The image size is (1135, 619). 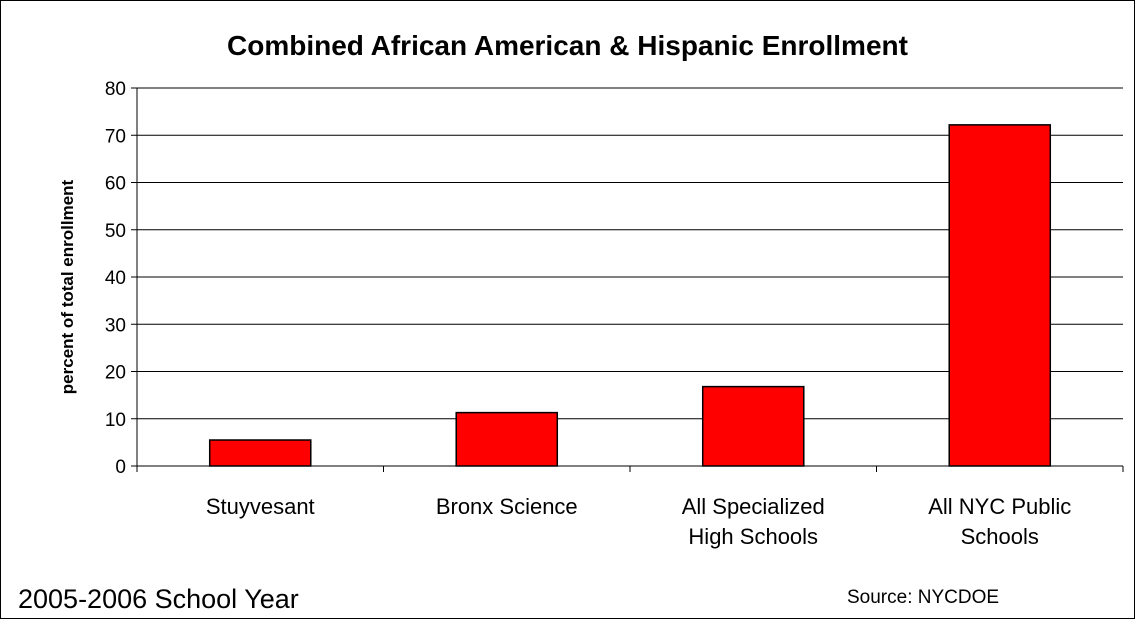 I want to click on y-tick-label-40: 40, so click(x=115, y=278).